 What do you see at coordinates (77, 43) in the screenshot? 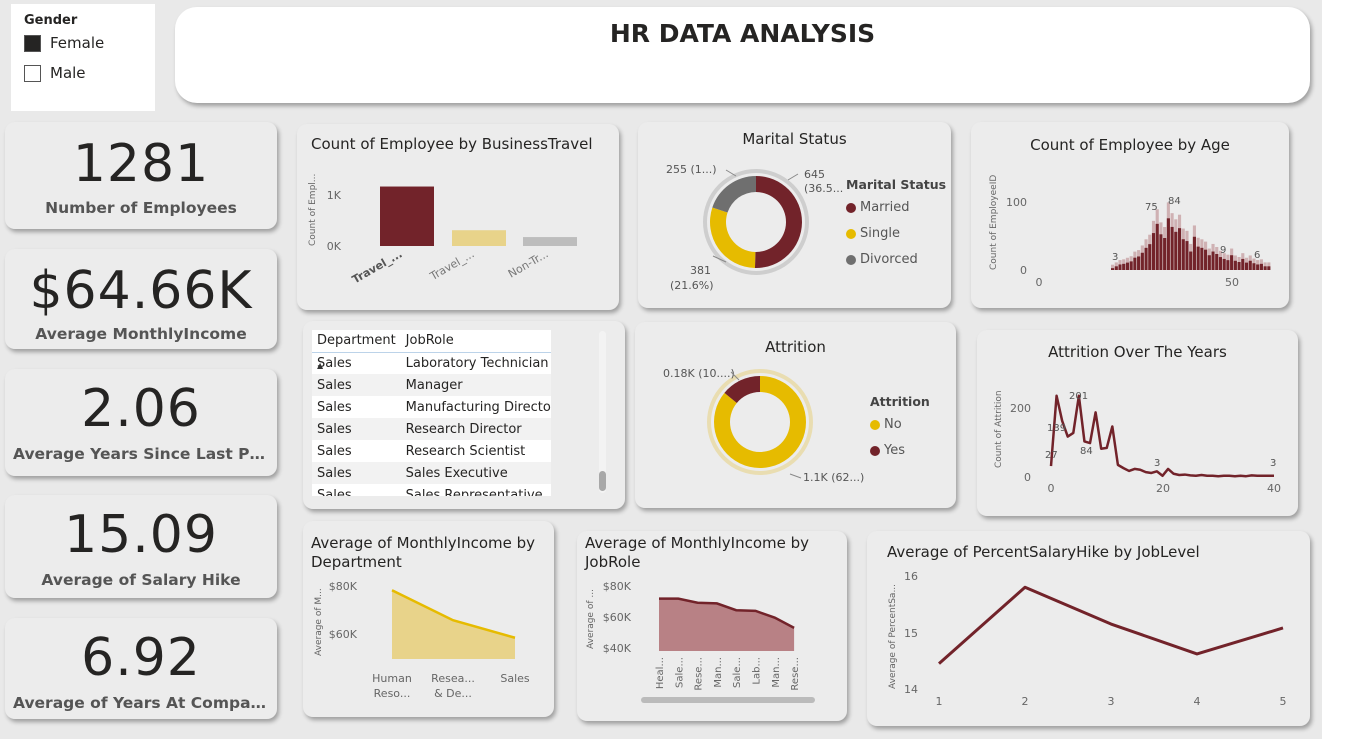
I see `gender-option-label: Female` at bounding box center [77, 43].